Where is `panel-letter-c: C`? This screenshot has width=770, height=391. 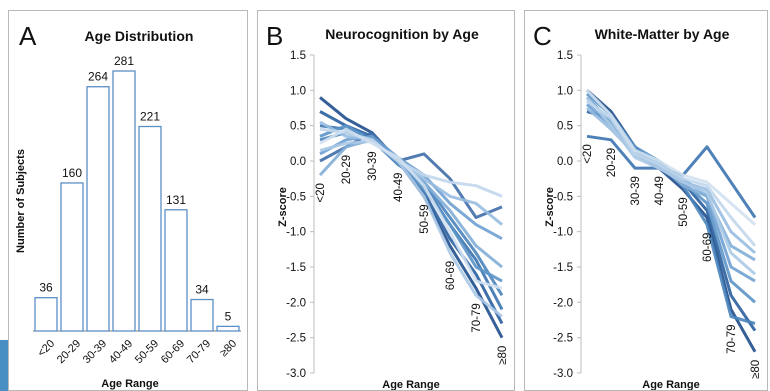 panel-letter-c: C is located at coordinates (542, 36).